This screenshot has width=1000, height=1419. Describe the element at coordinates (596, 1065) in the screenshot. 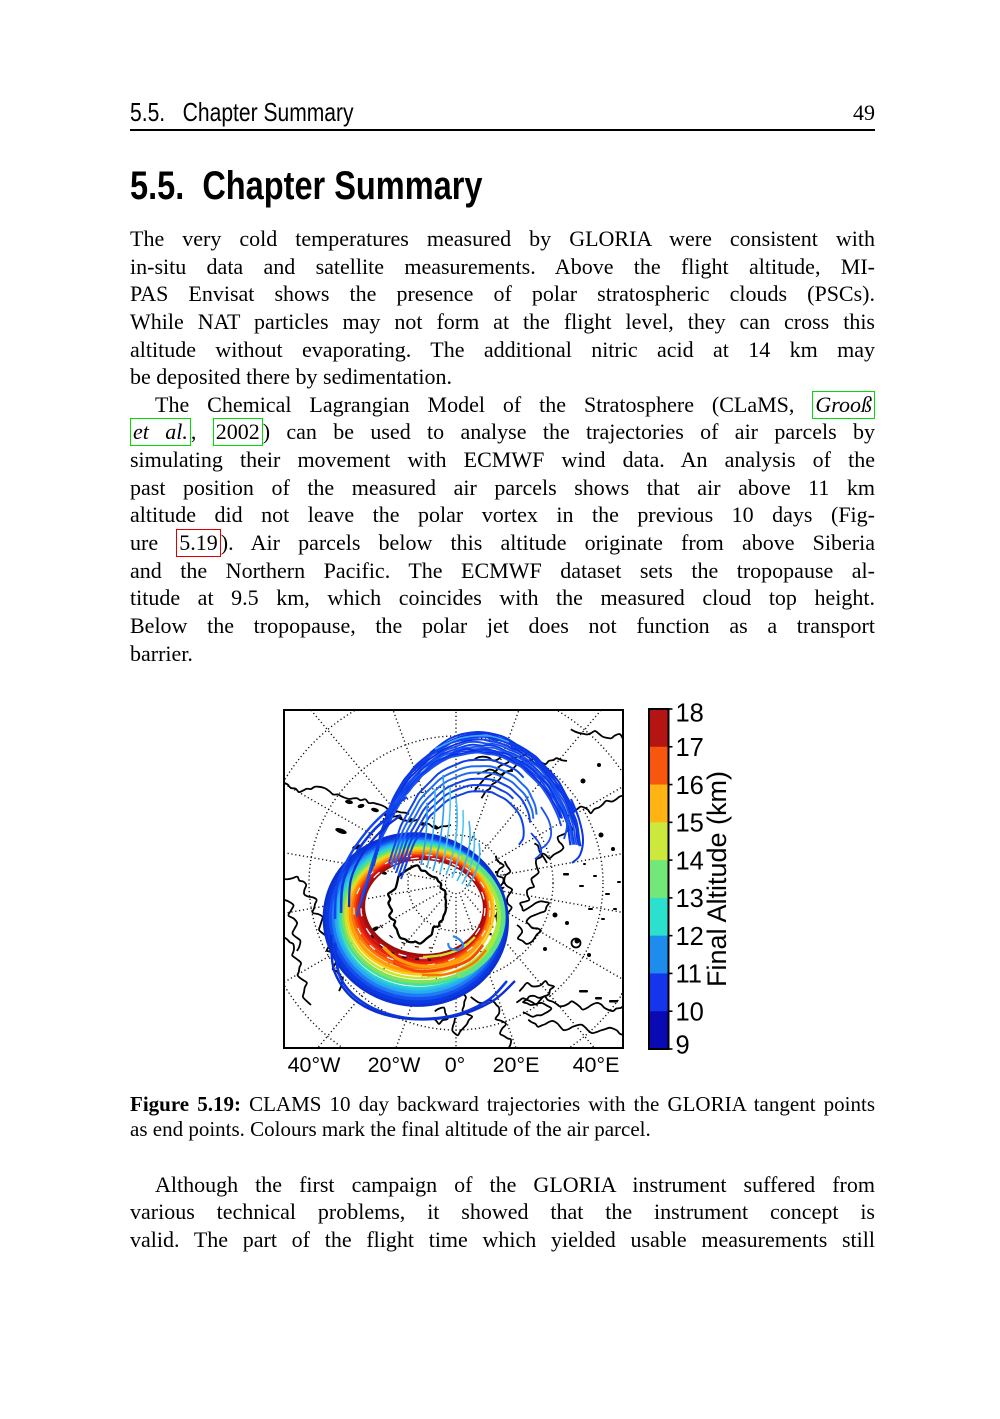

I see `svg-text: 40°E` at that location.